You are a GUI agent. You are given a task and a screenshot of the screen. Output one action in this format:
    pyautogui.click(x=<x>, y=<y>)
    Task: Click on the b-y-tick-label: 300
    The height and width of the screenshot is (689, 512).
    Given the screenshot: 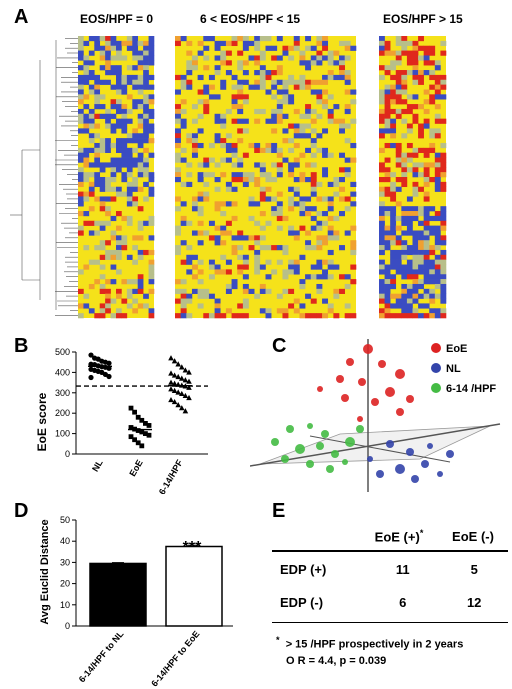 What is the action you would take?
    pyautogui.click(x=62, y=393)
    